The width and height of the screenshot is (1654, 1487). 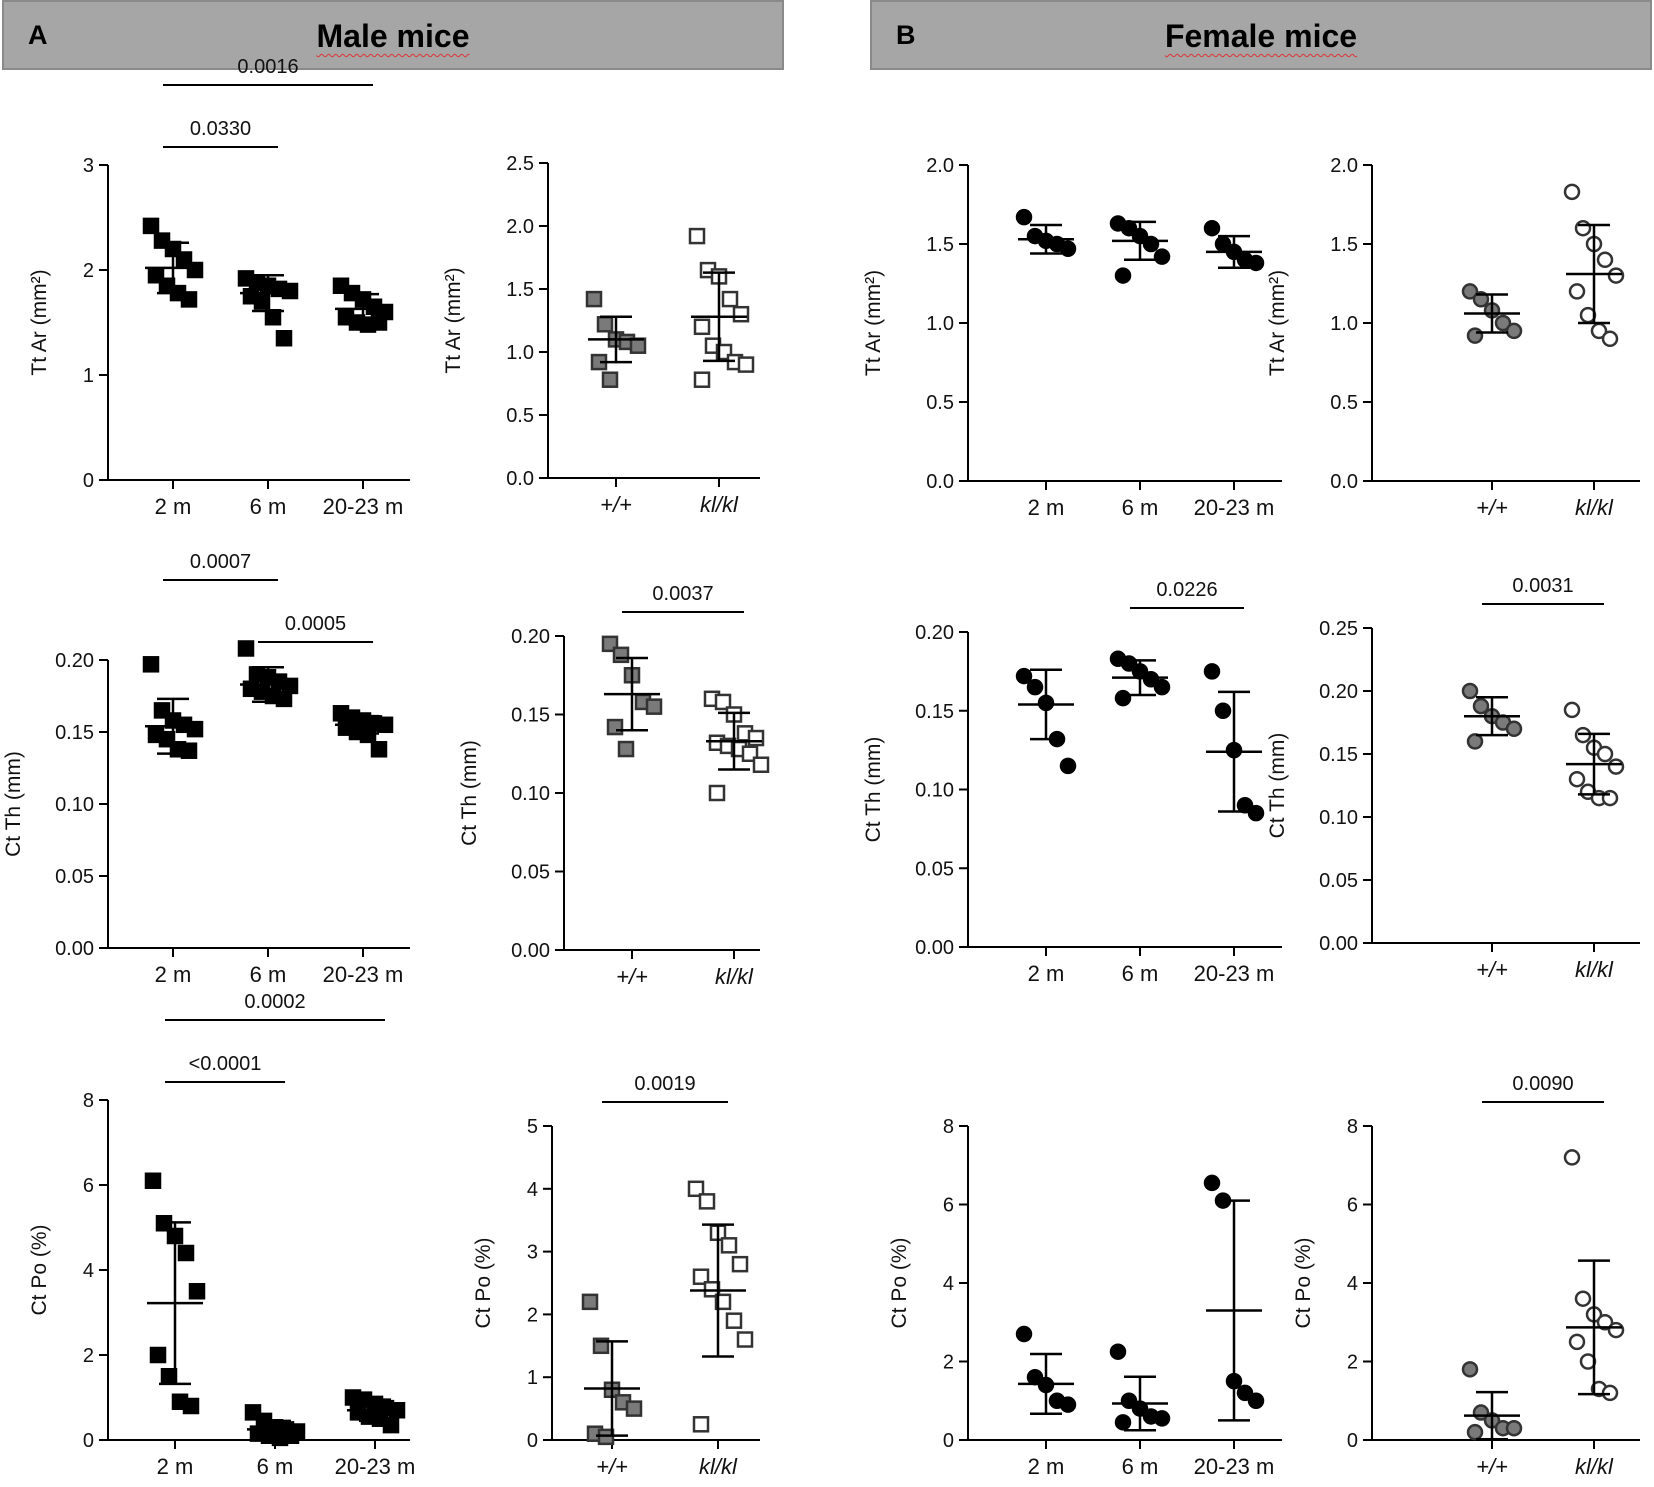 What do you see at coordinates (1261, 36) in the screenshot?
I see `panel-b-title: Female mice` at bounding box center [1261, 36].